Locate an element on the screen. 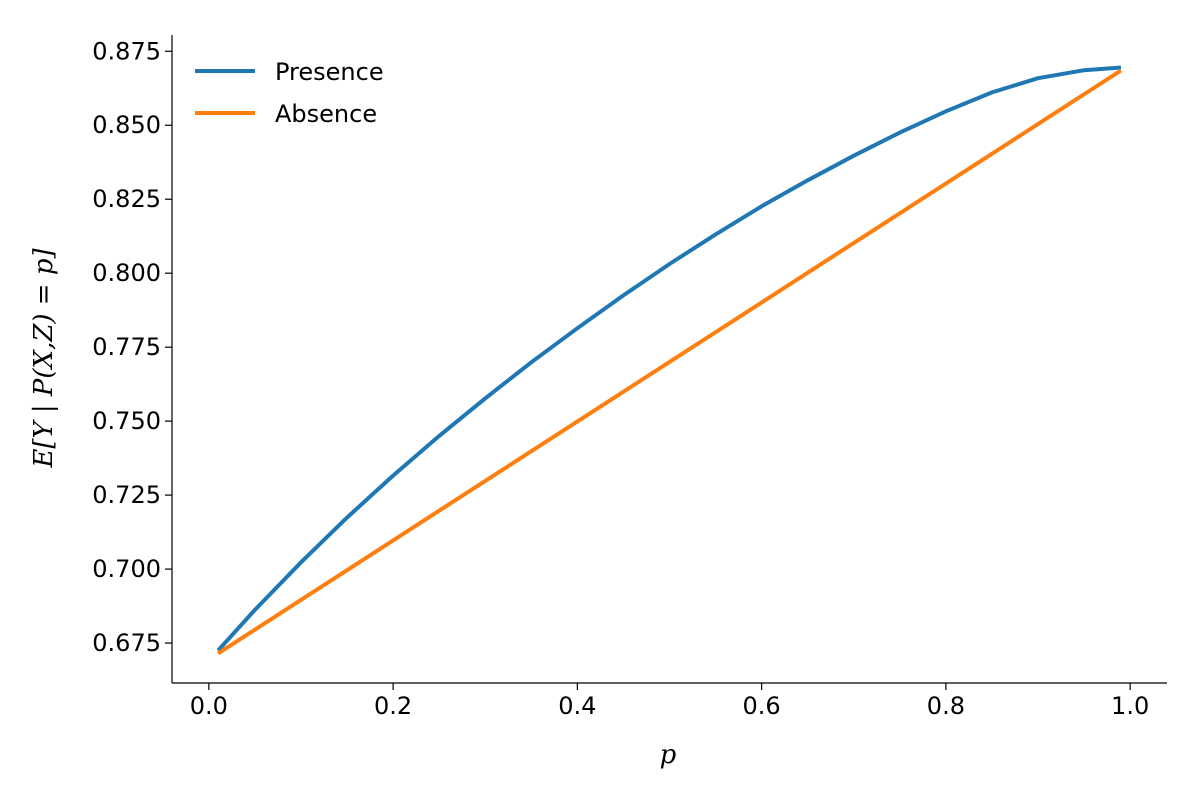 Image resolution: width=1200 pixels, height=800 pixels. x-tick-label: 0.2 is located at coordinates (393, 706).